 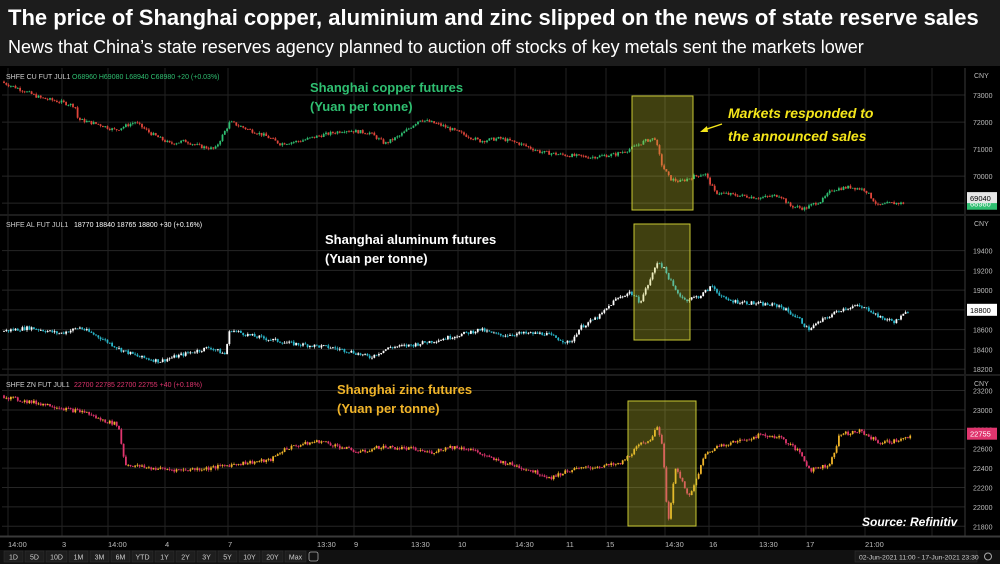 I want to click on range-button-1m, so click(x=78, y=556).